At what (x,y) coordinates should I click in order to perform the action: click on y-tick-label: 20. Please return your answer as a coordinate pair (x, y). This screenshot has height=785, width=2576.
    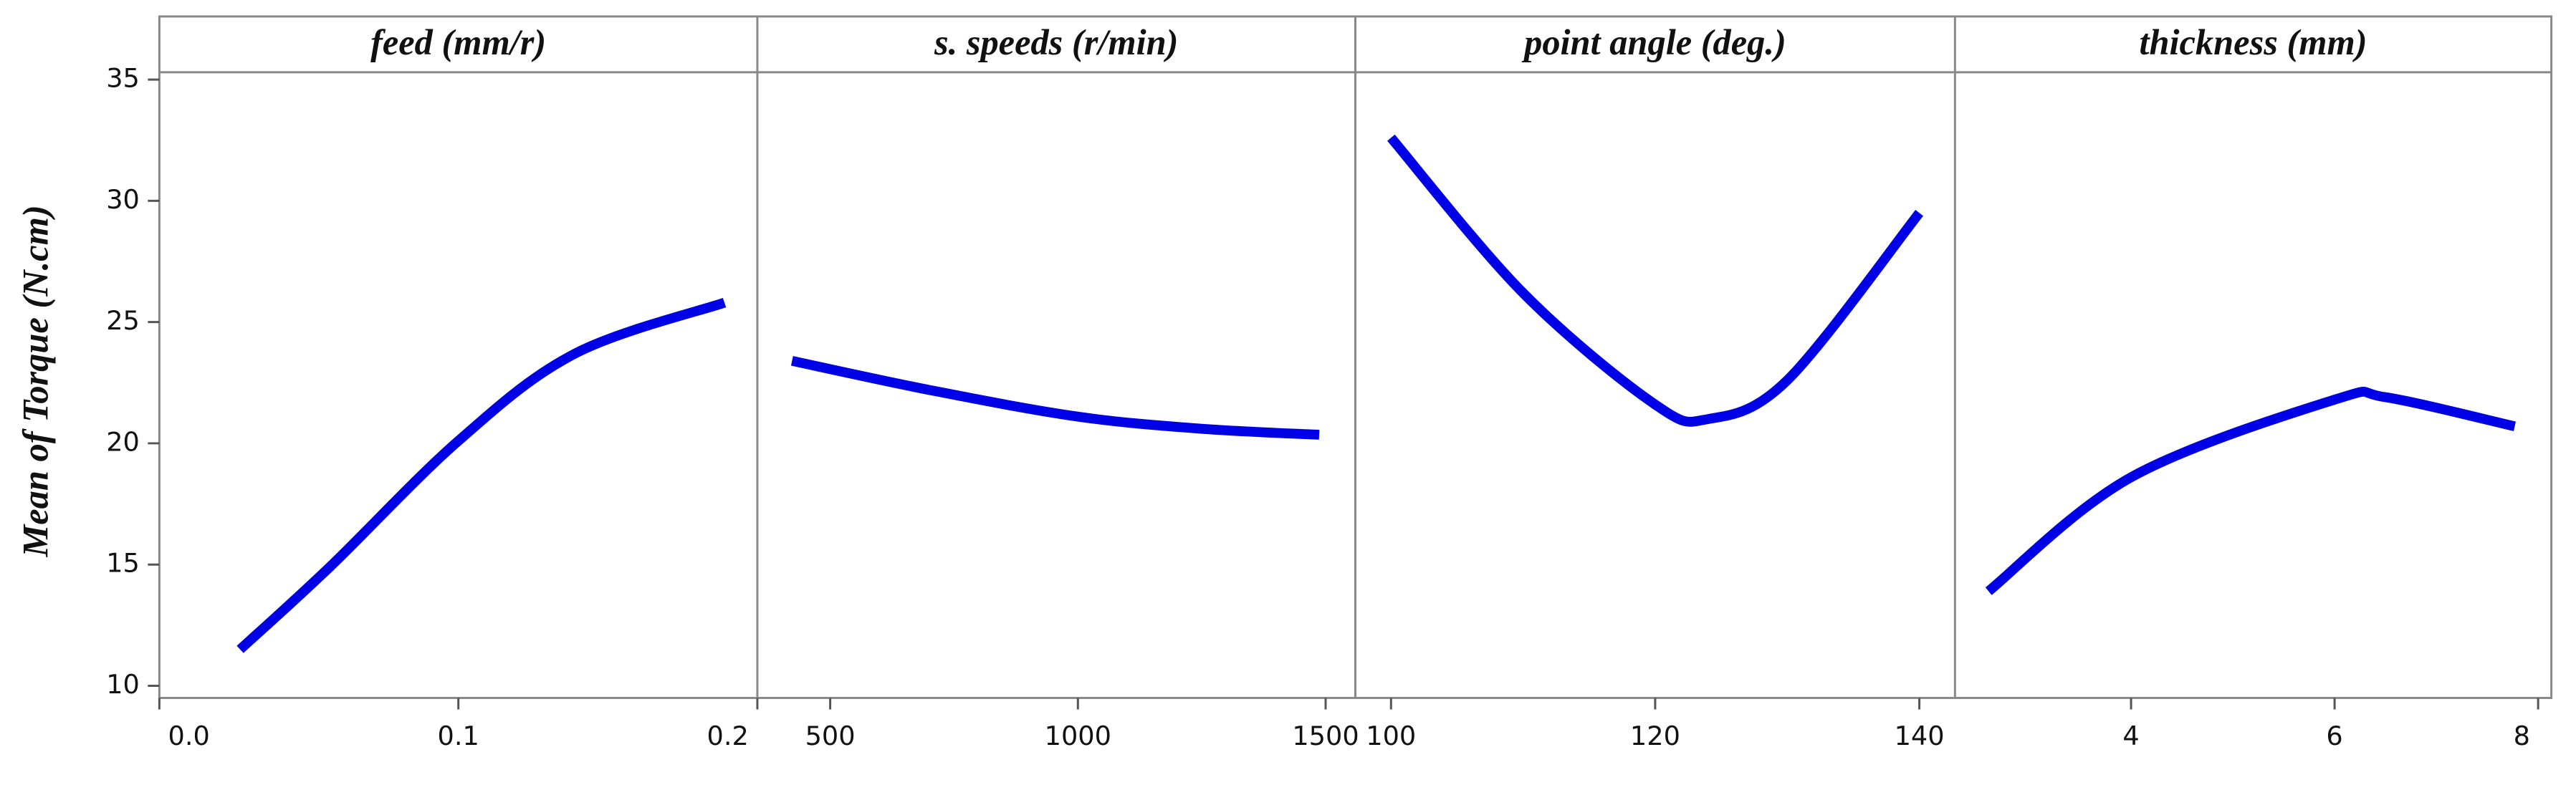
    Looking at the image, I should click on (123, 441).